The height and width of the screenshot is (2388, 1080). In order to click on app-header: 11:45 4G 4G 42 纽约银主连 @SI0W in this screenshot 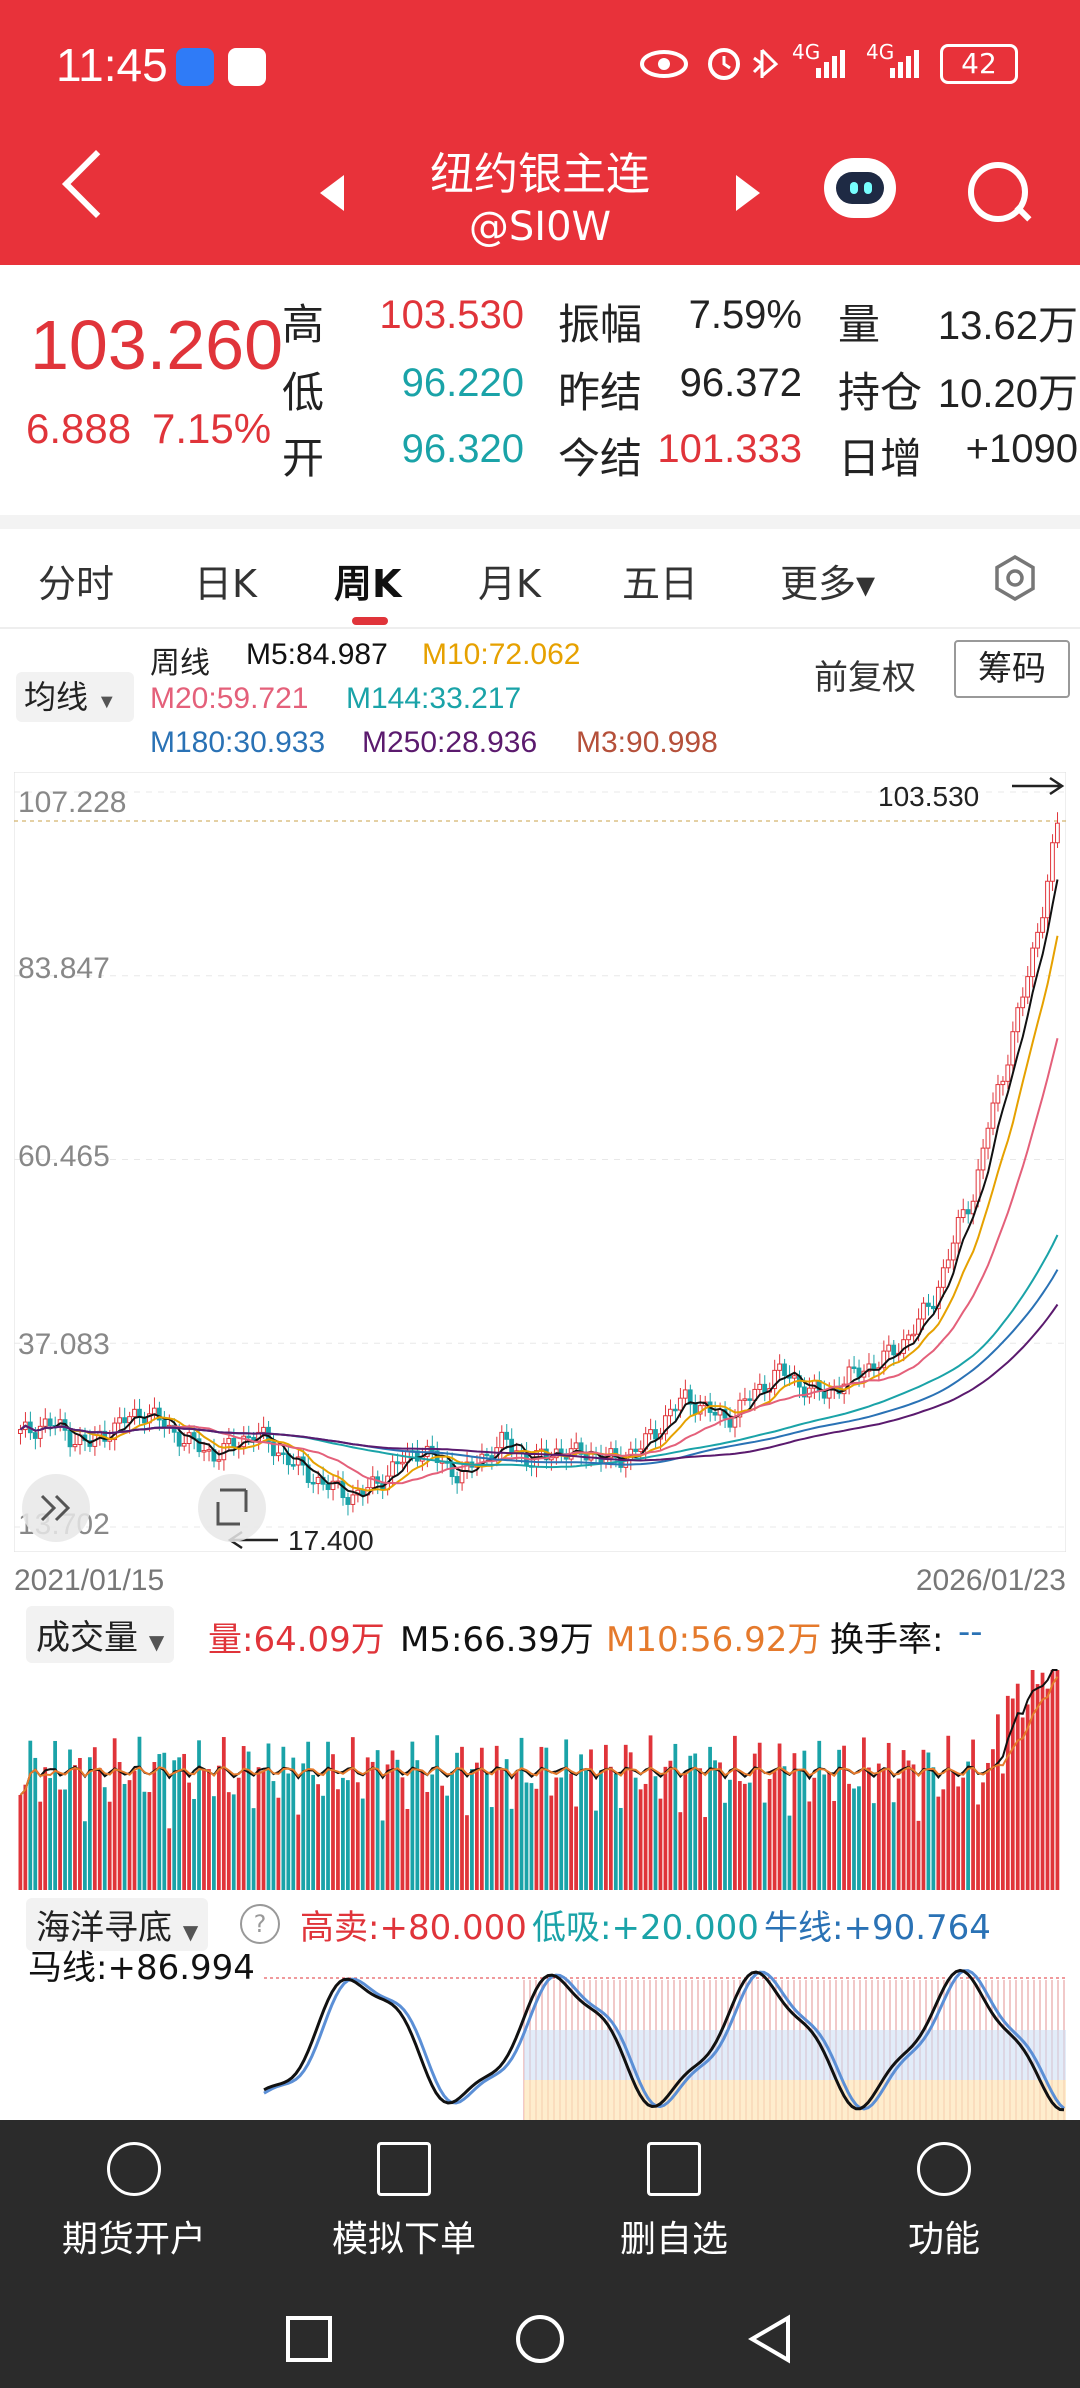, I will do `click(540, 132)`.